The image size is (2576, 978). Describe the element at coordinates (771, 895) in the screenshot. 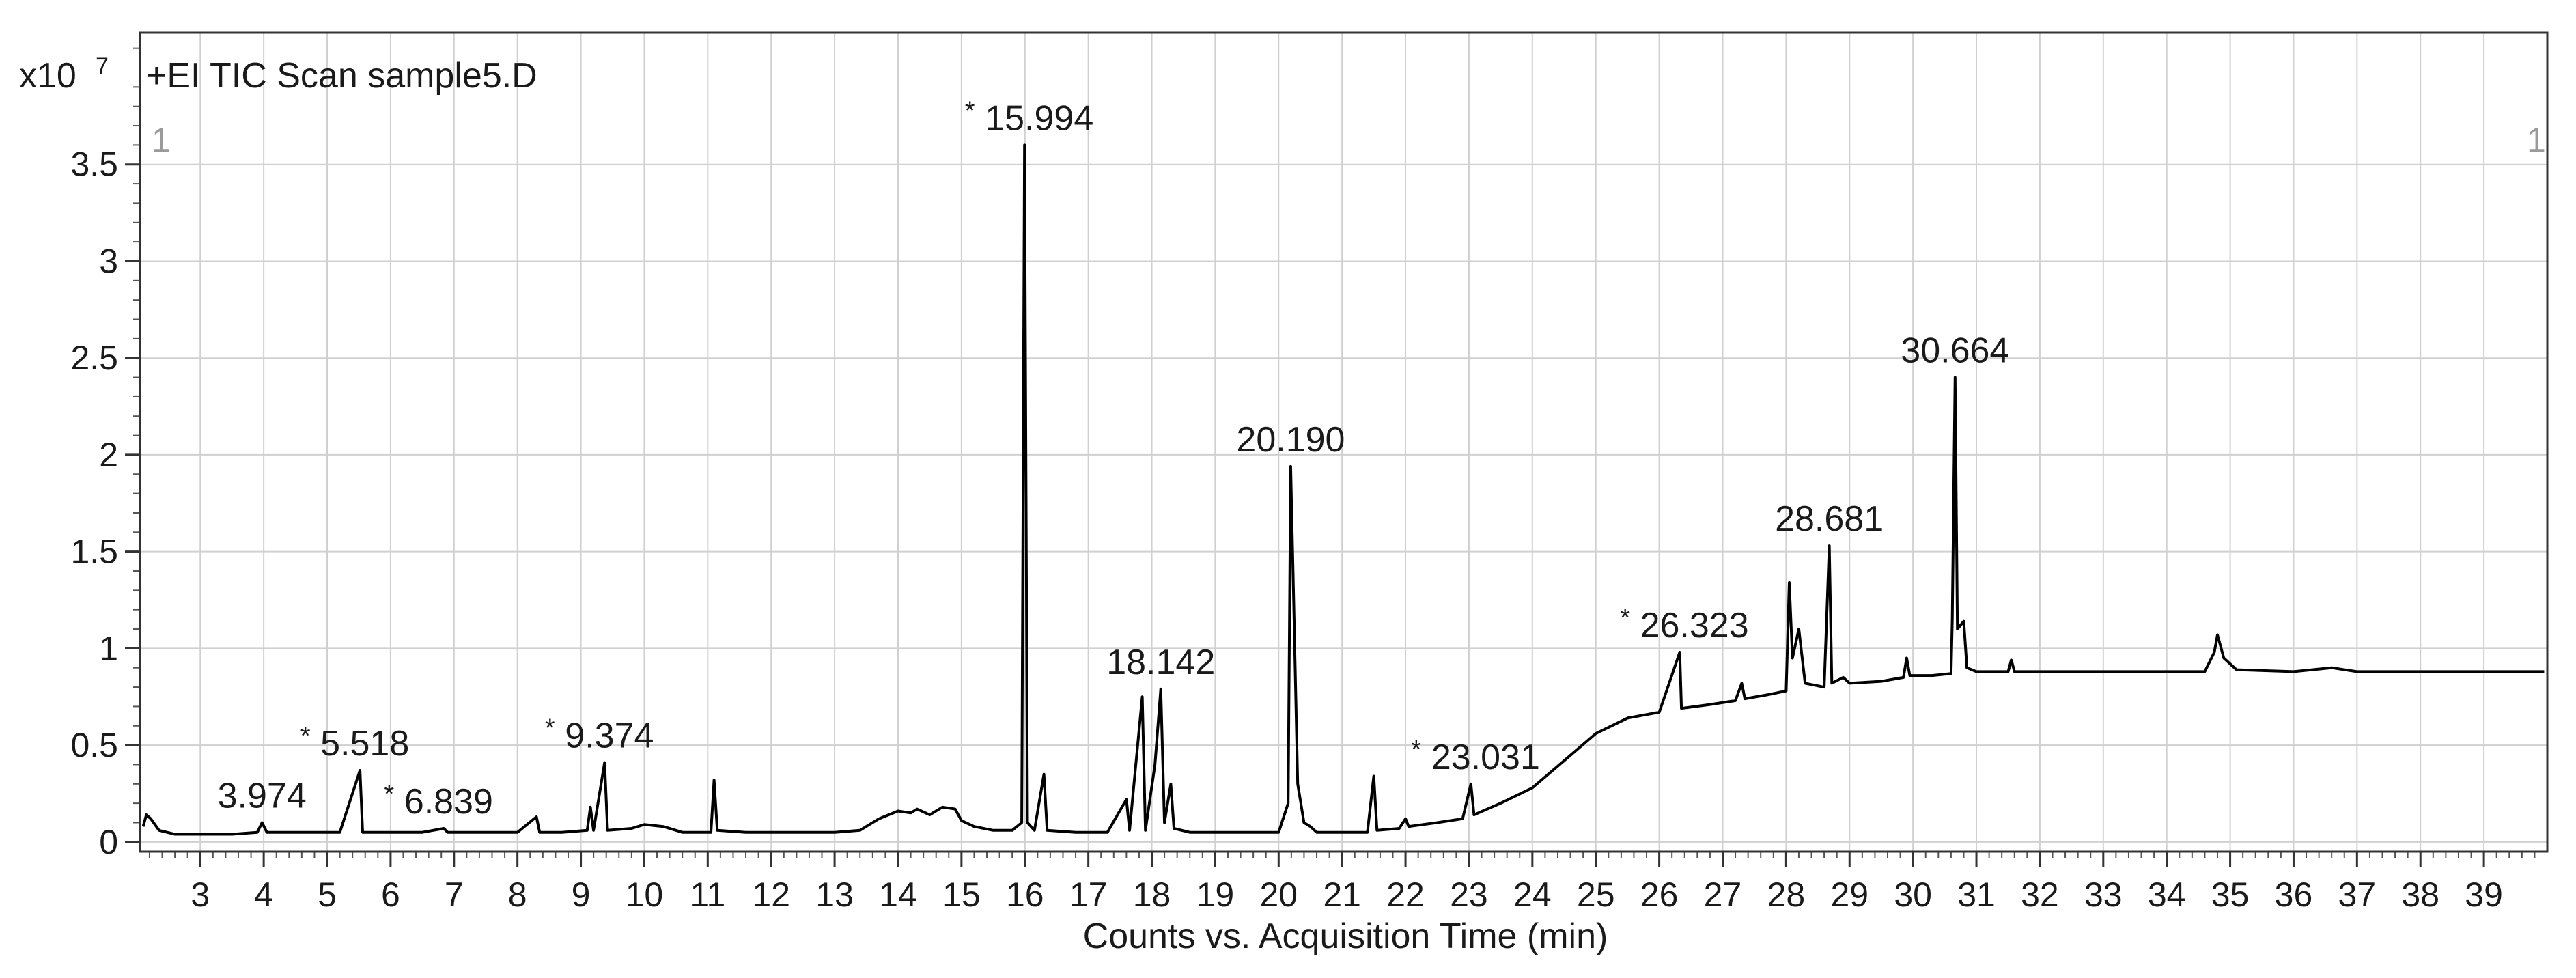

I see `x-tick-label: 12` at that location.